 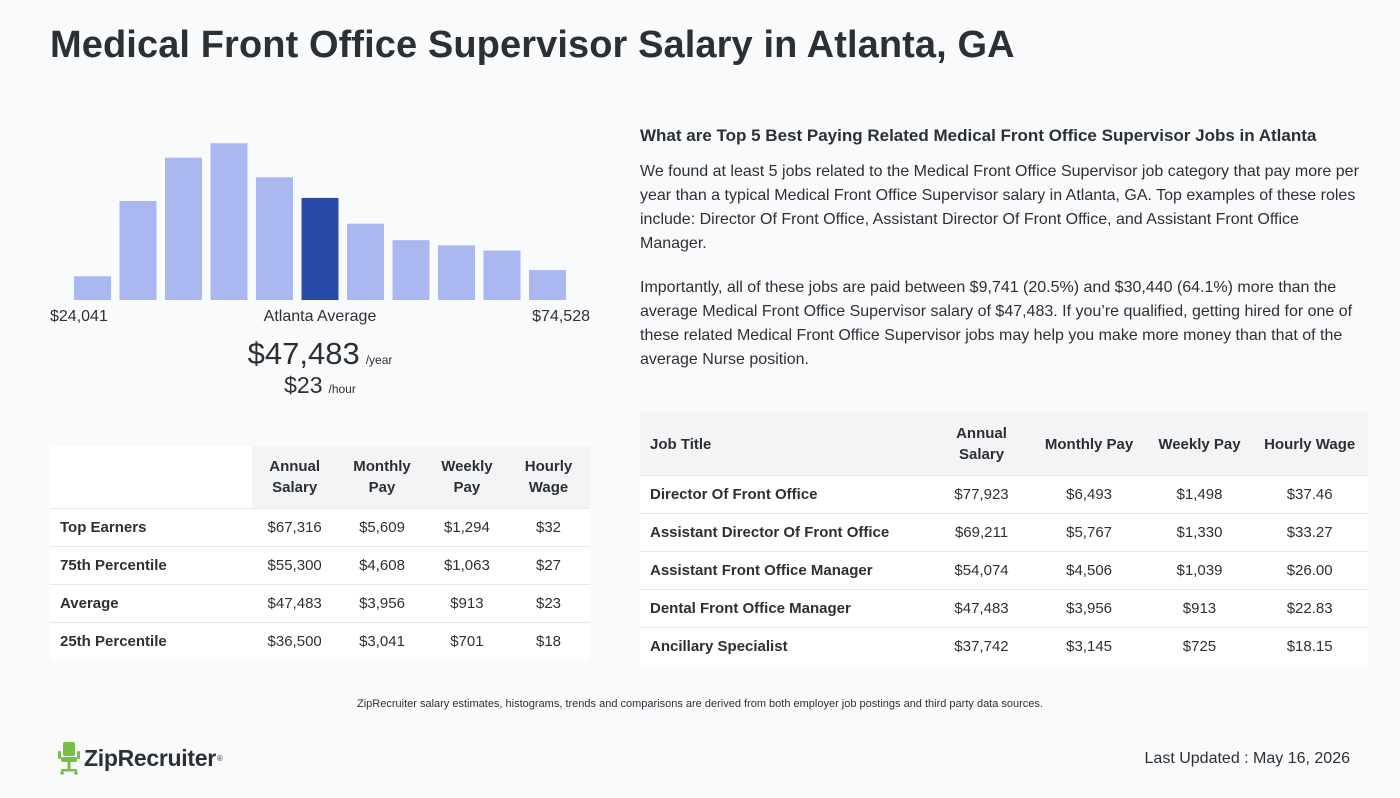 I want to click on percentile-monthly: $5,609, so click(x=382, y=527).